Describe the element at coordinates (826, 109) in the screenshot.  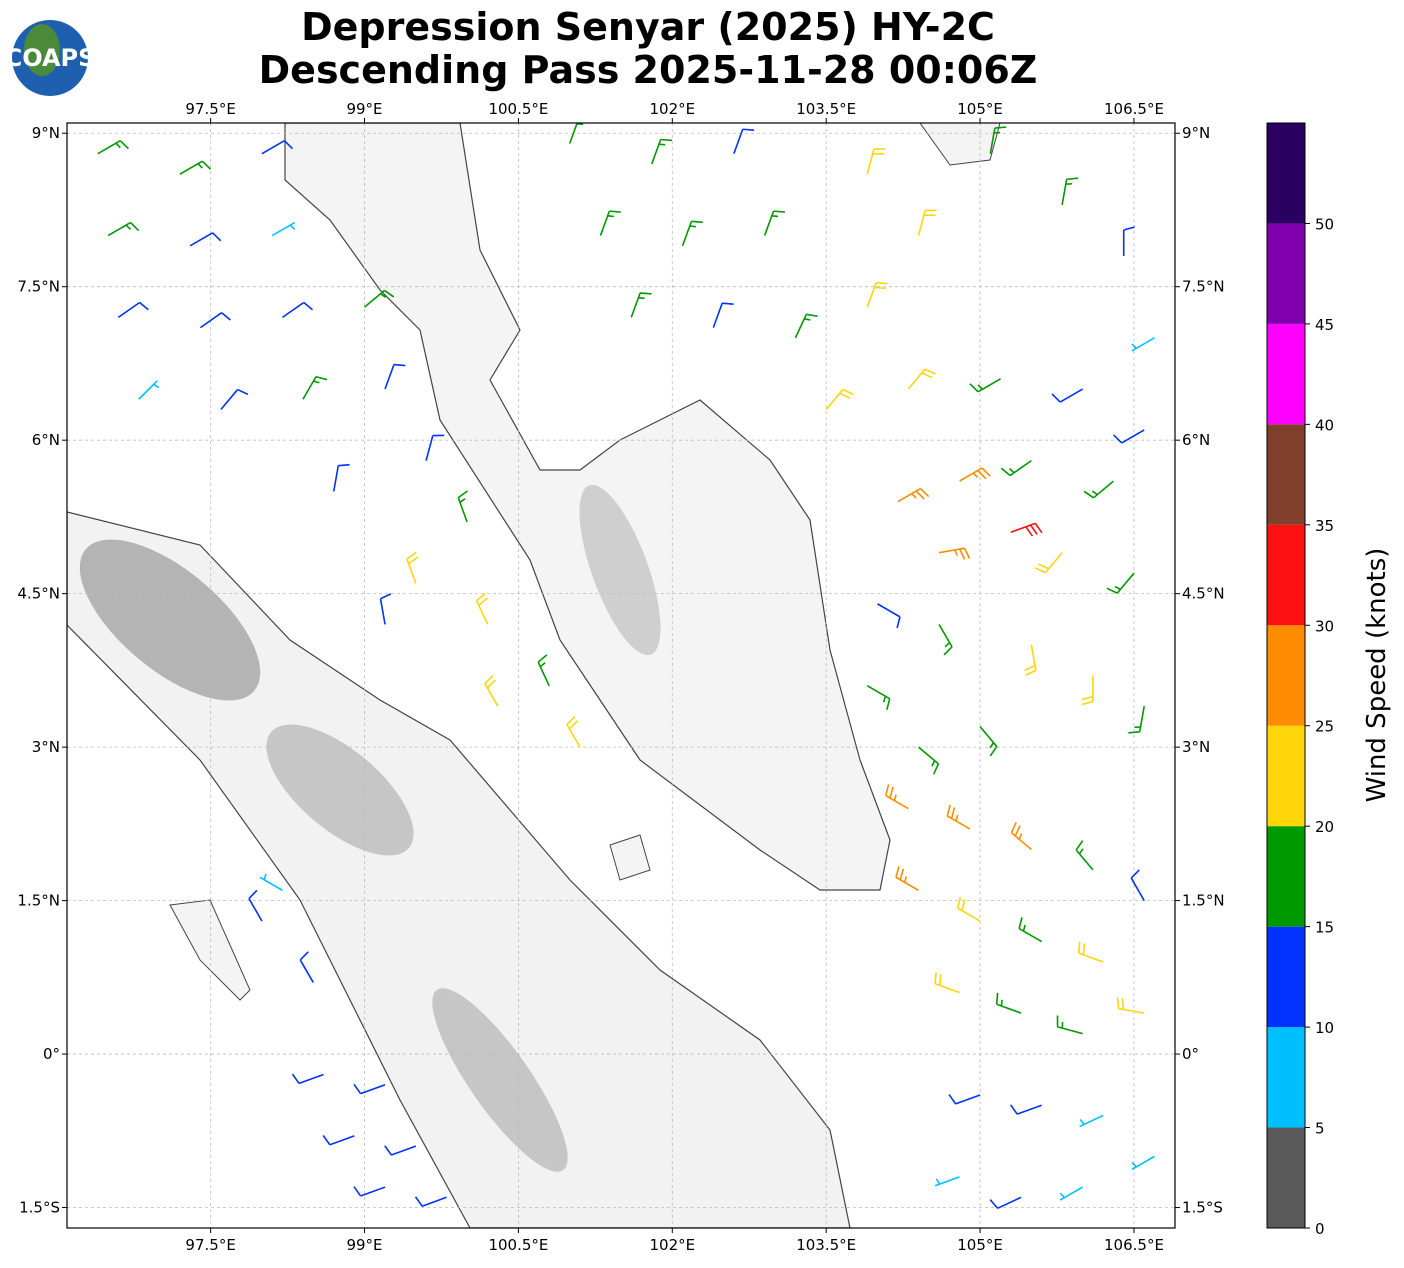
I see `x-tick-label: 103.5°E` at that location.